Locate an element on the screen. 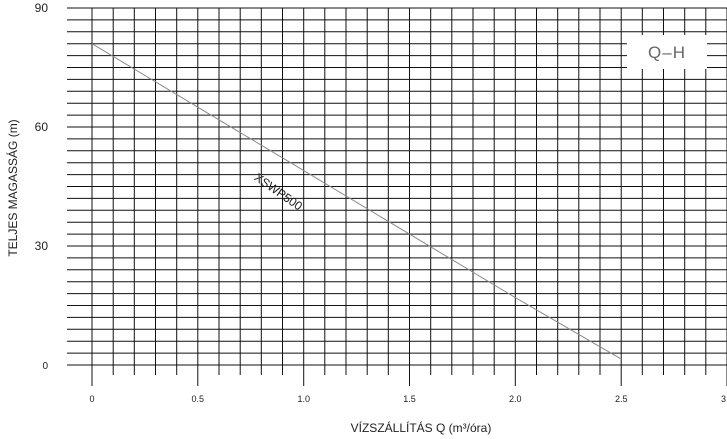  x-tick-label: 2.5 is located at coordinates (621, 399).